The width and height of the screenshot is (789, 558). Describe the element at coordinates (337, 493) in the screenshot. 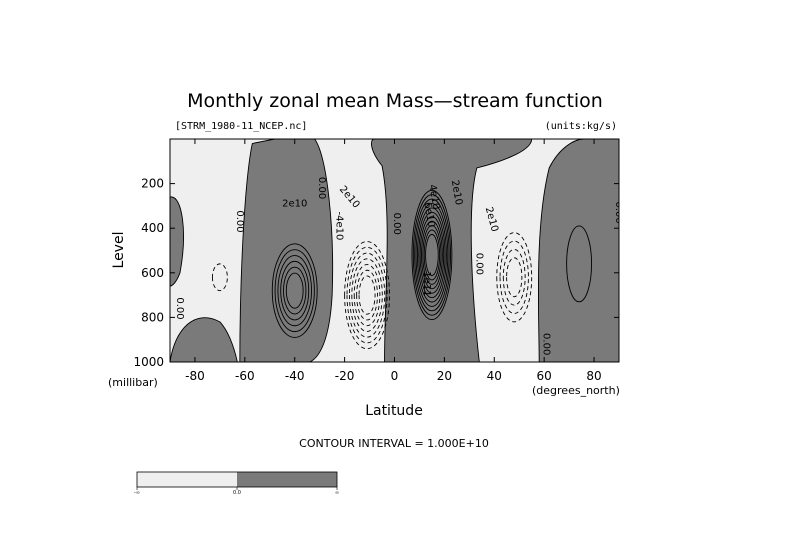

I see `colorbar-label-max: ∞` at that location.